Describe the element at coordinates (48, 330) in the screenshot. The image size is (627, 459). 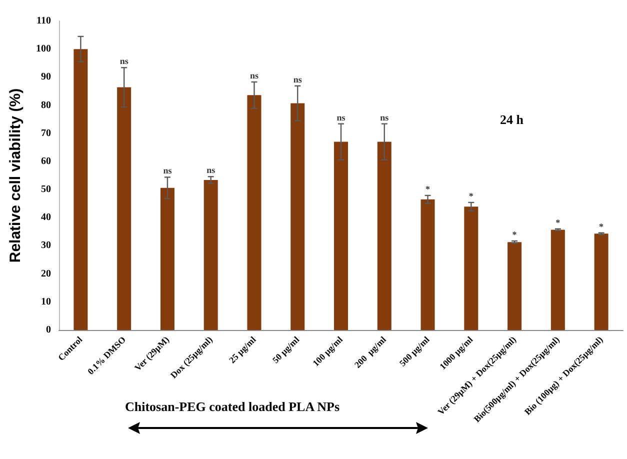
I see `y-tick-label: 0` at that location.